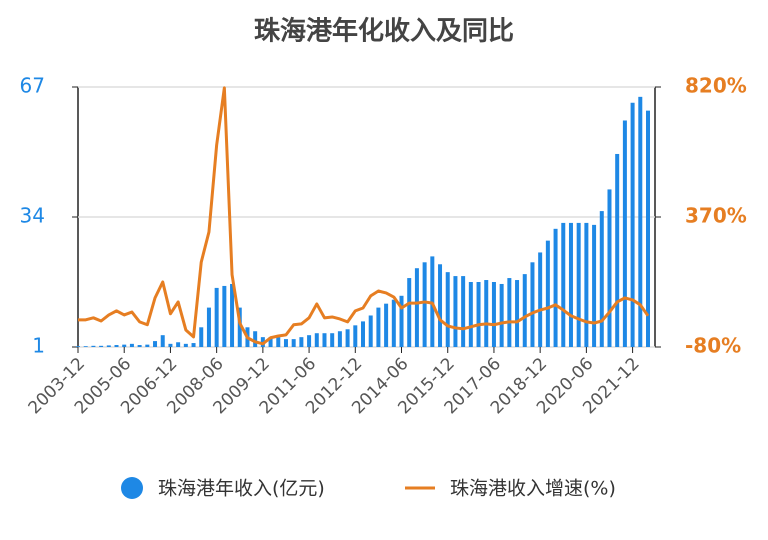 The image size is (768, 540). I want to click on y2-tick-label: 820%, so click(716, 86).